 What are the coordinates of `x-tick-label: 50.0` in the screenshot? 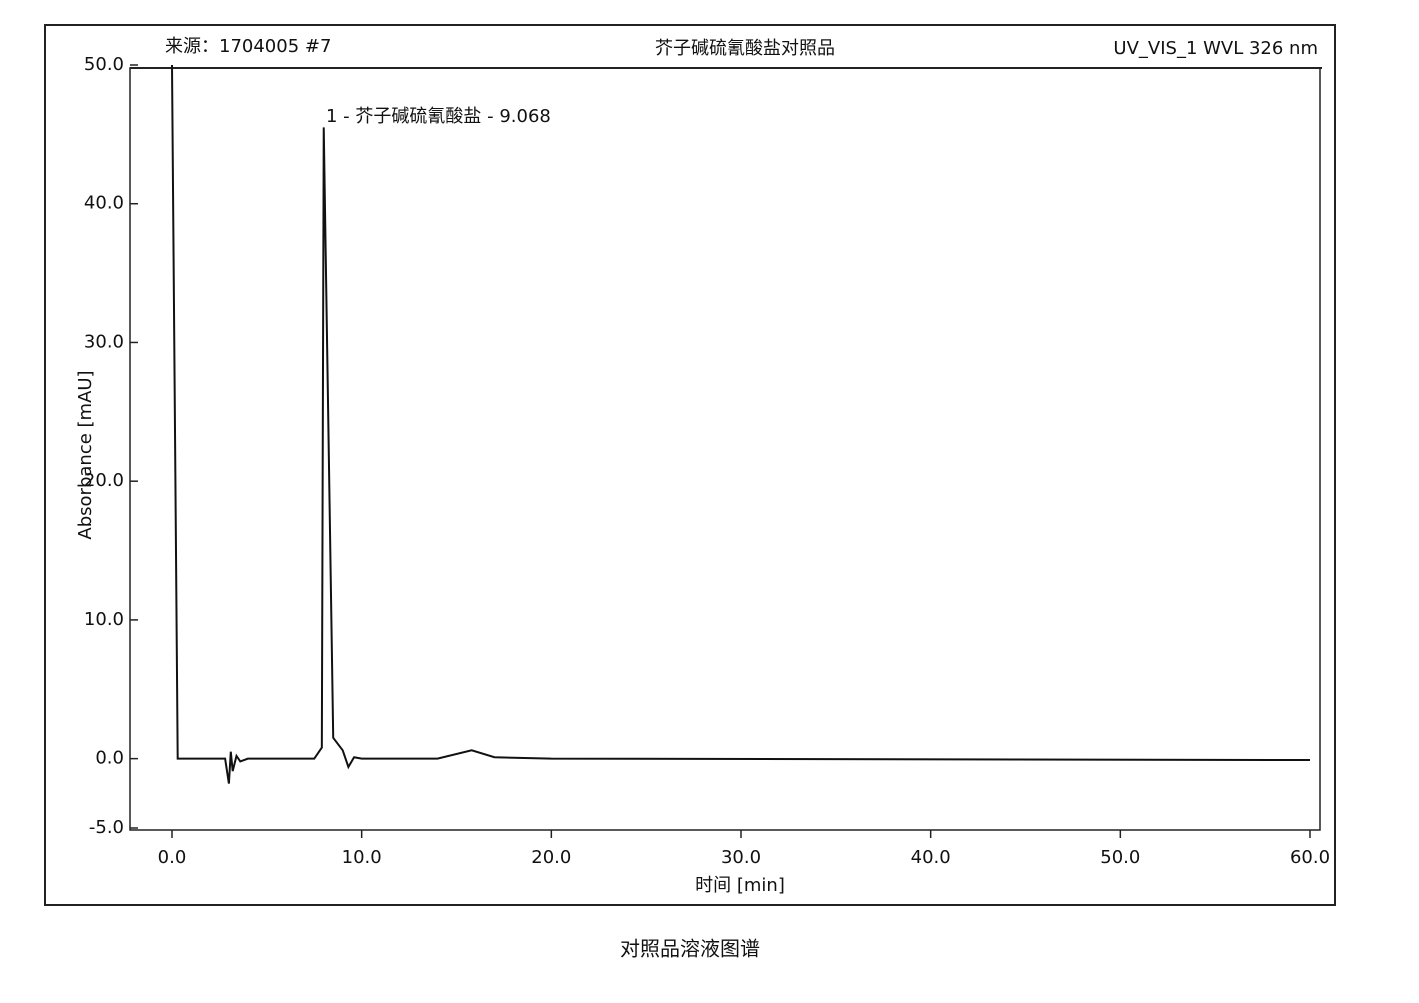 It's located at (1120, 857).